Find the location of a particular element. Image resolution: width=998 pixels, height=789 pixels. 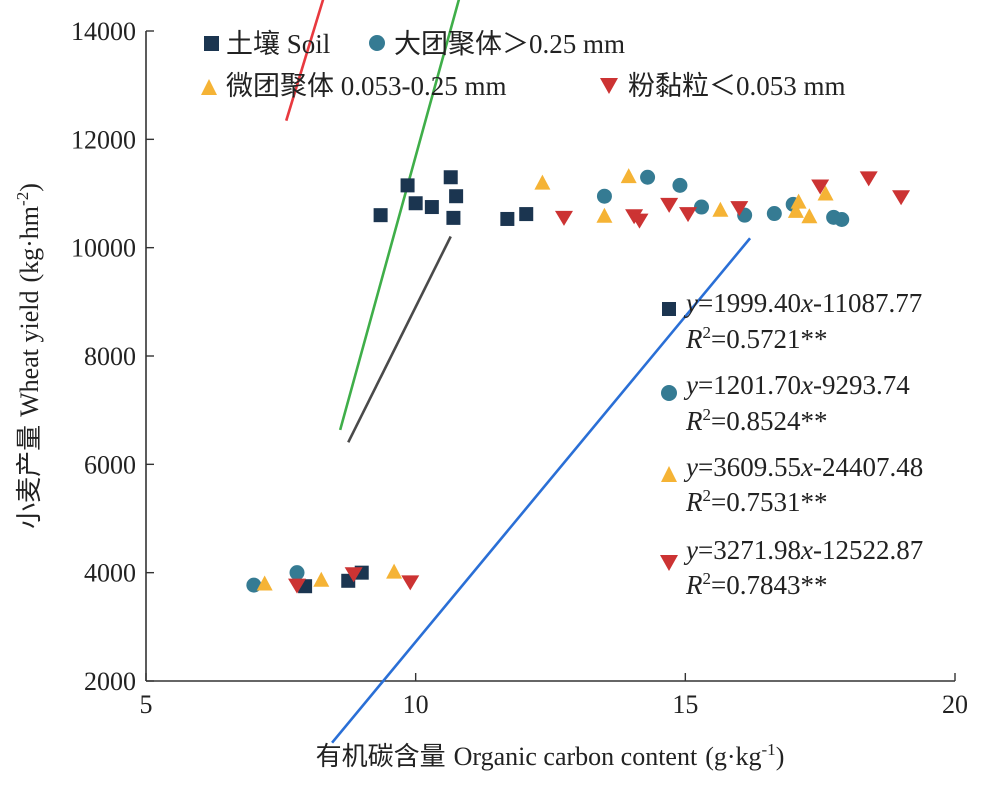

equation-line: y=3609.55x-24407.48 is located at coordinates (803, 467).